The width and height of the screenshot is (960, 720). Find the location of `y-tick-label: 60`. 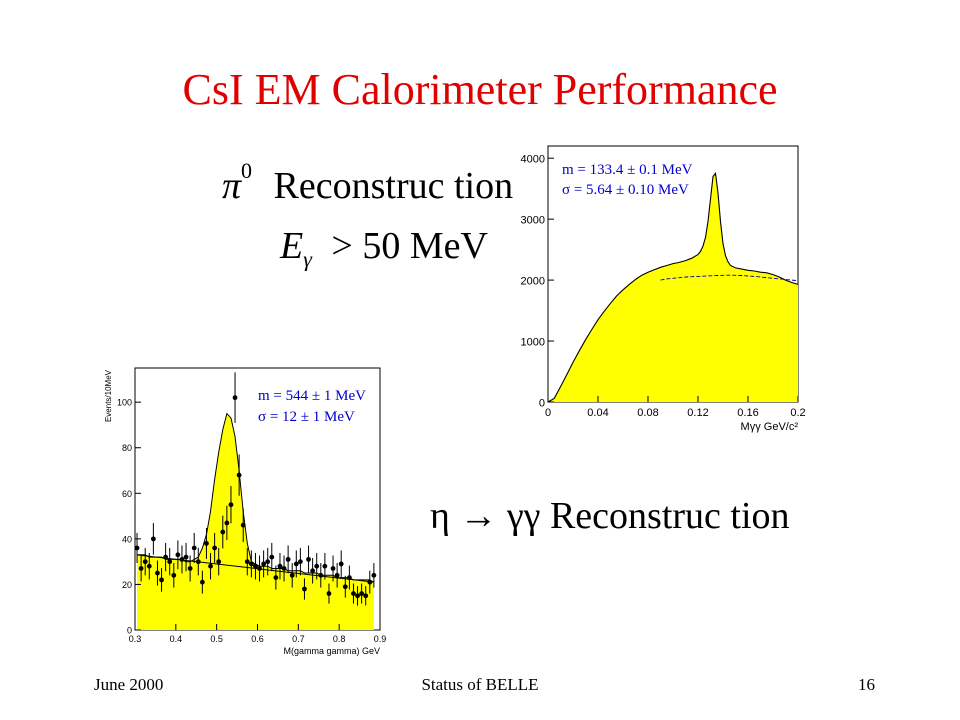

y-tick-label: 60 is located at coordinates (127, 494).